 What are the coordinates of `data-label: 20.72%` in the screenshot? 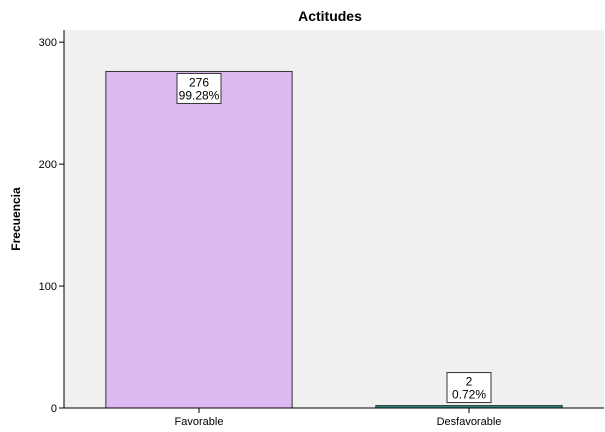 It's located at (469, 388).